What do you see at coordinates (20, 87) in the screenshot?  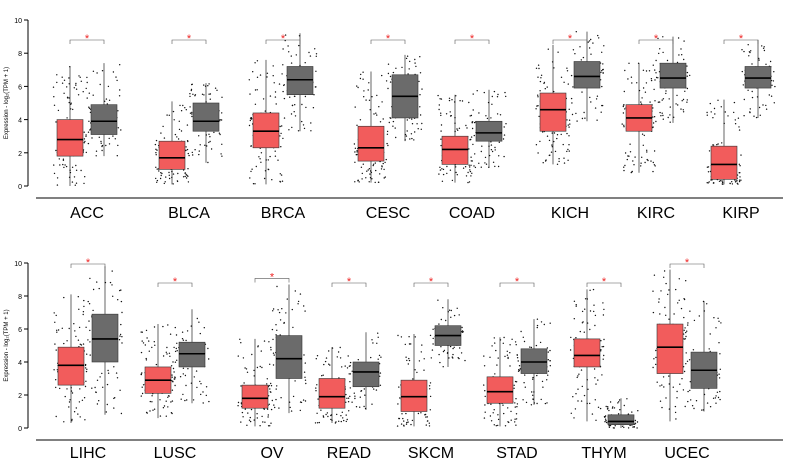 I see `y-tick-label: 6` at bounding box center [20, 87].